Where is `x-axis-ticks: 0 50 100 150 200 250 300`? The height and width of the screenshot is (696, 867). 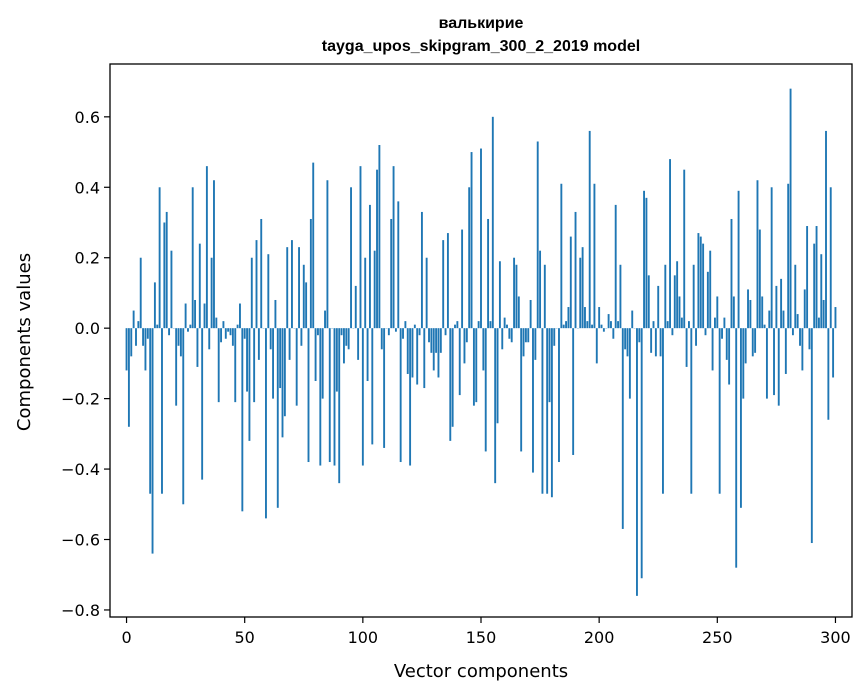 x-axis-ticks: 0 50 100 150 200 250 300 is located at coordinates (486, 632).